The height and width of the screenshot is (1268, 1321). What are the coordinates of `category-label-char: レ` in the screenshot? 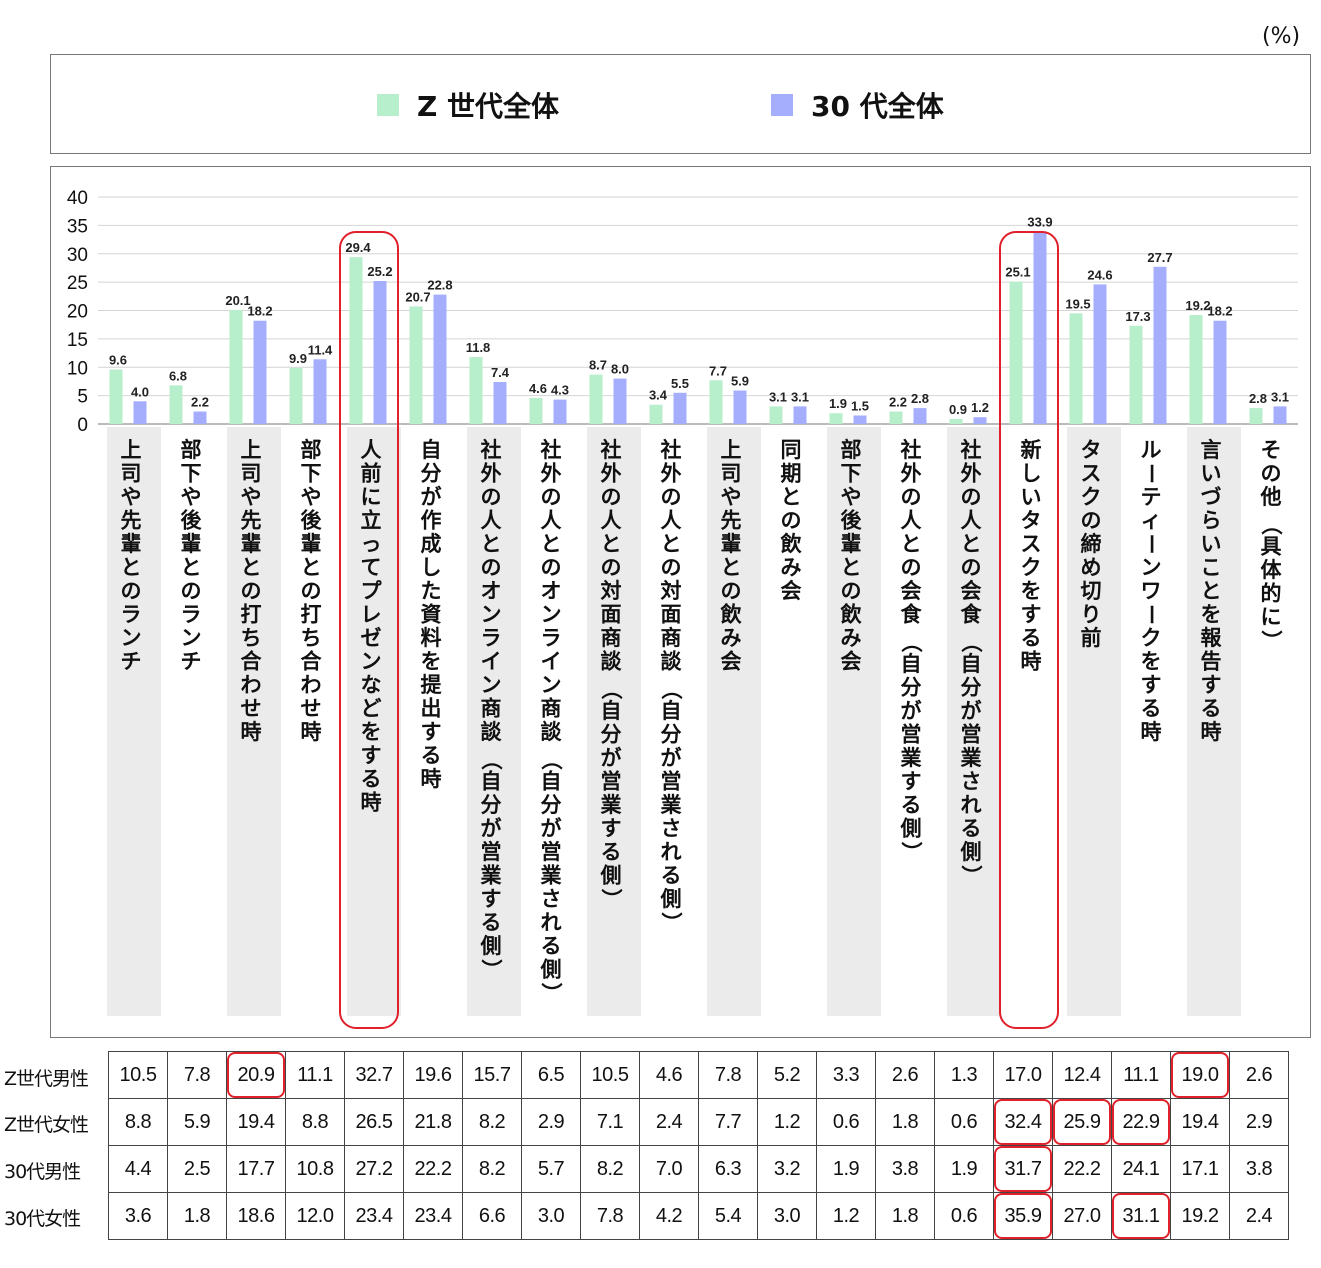 It's located at (371, 615).